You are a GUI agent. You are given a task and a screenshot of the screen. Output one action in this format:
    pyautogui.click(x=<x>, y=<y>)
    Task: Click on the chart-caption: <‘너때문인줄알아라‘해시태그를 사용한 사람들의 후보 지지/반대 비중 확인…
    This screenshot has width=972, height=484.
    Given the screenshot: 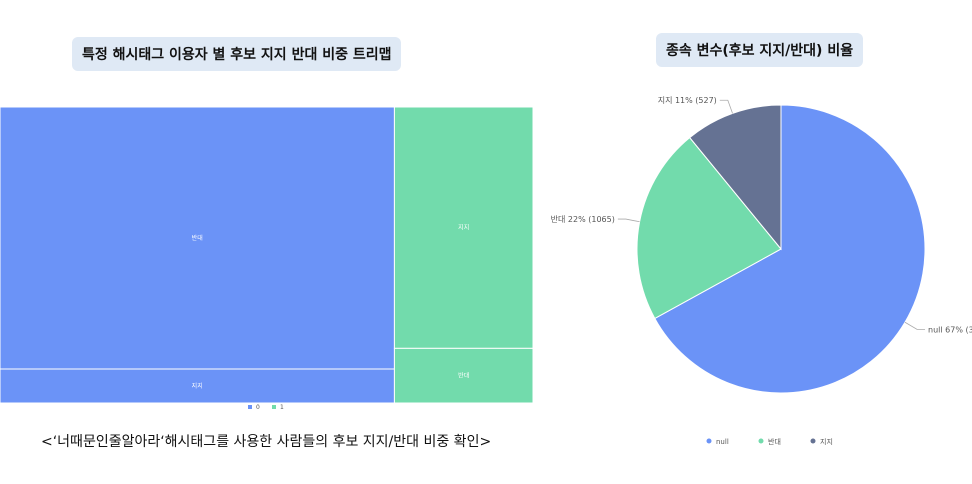 What is the action you would take?
    pyautogui.click(x=266, y=442)
    